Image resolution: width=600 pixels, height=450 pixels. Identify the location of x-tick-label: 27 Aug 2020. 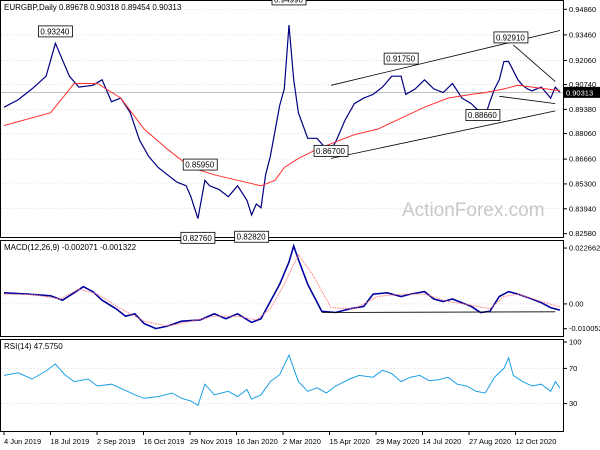
(490, 441).